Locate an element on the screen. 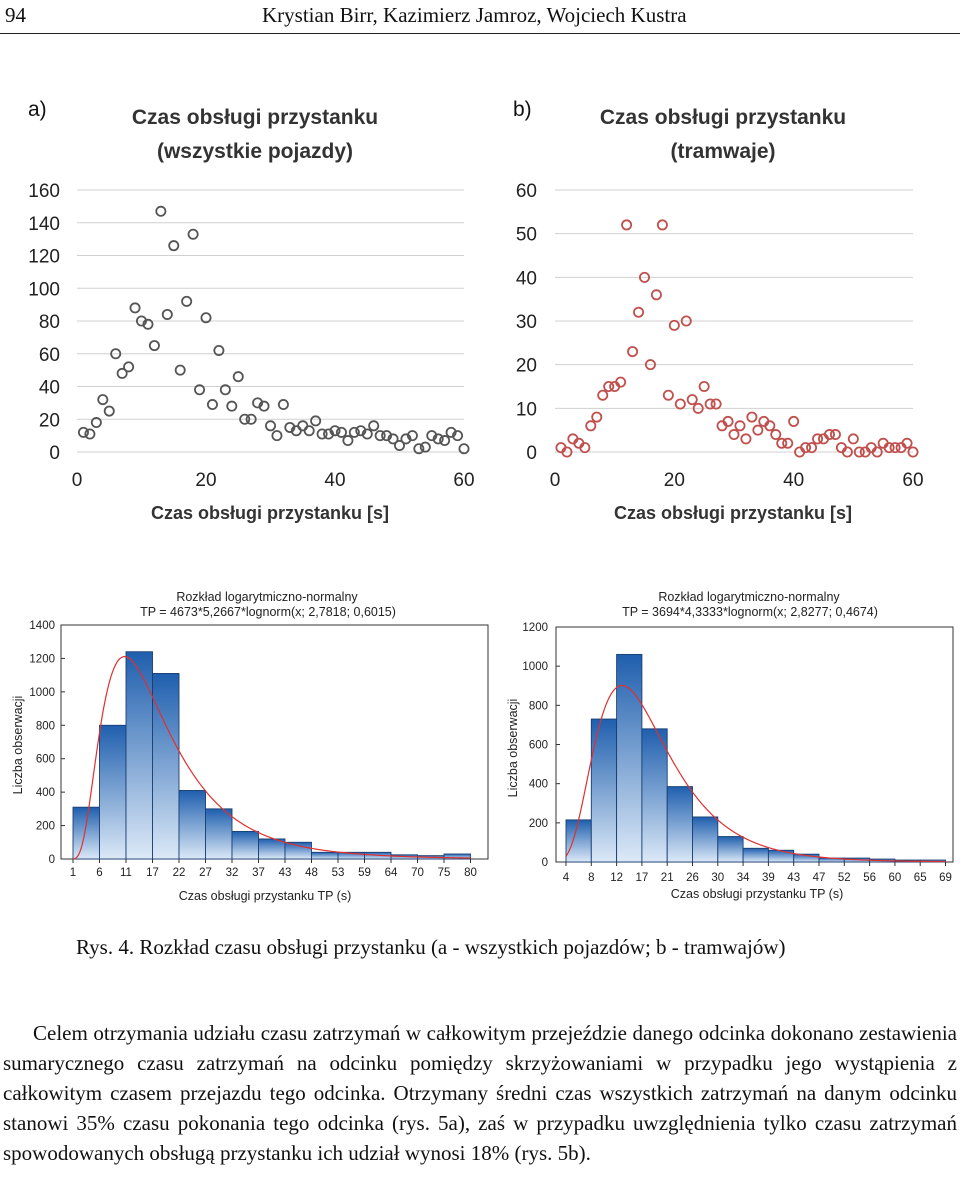  scatter-a-x-ticks: 0 20 40 60 is located at coordinates (273, 480).